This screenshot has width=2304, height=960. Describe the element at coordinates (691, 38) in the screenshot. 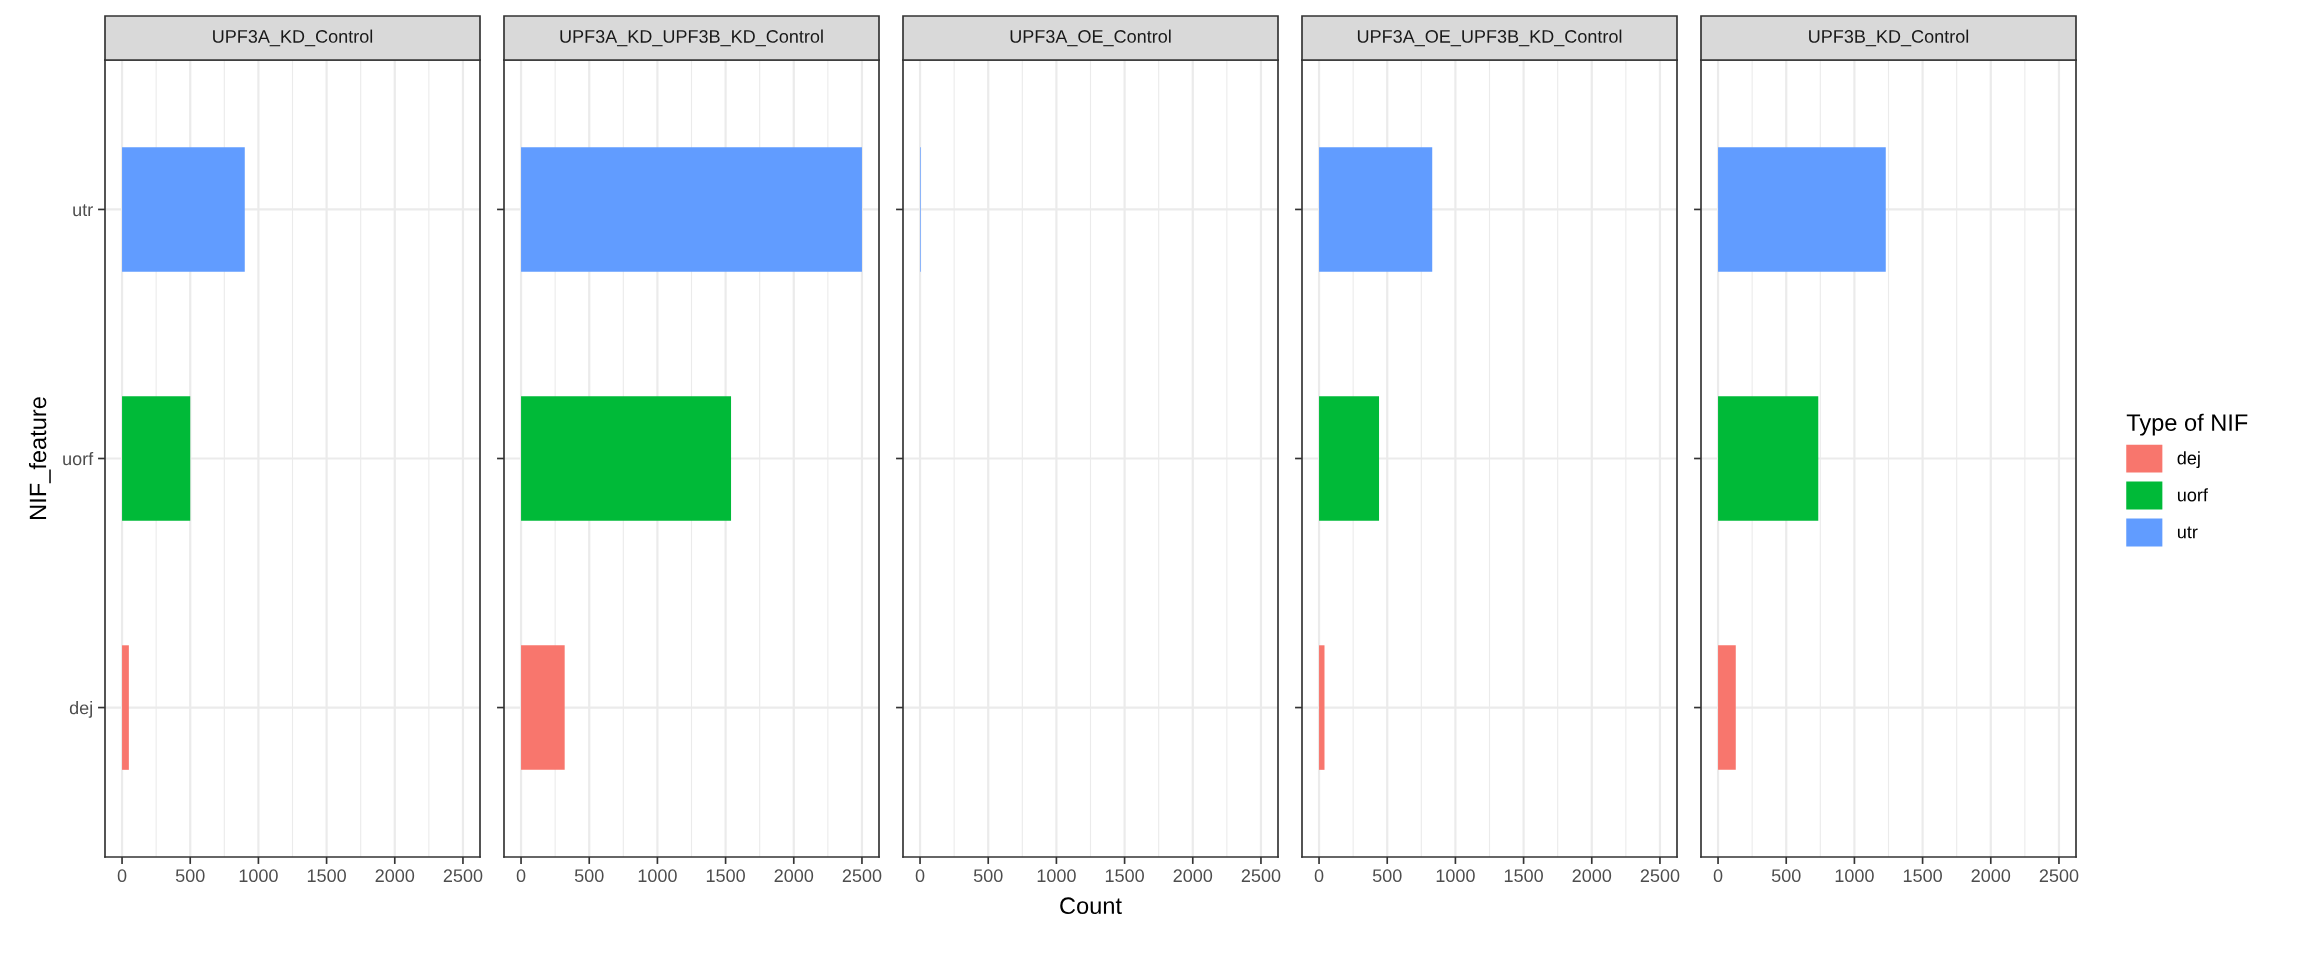

I see `chart-title: UPF3A_KD_UPF3B_KD_Control` at that location.